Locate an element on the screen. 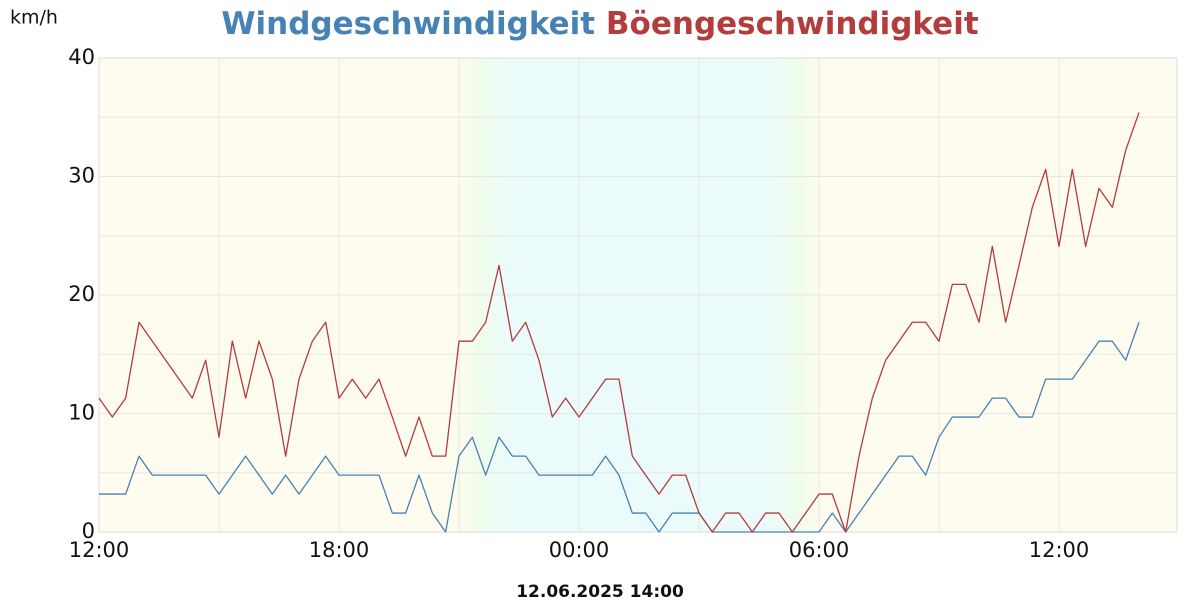  x-tick-label: 00:00 is located at coordinates (579, 550).